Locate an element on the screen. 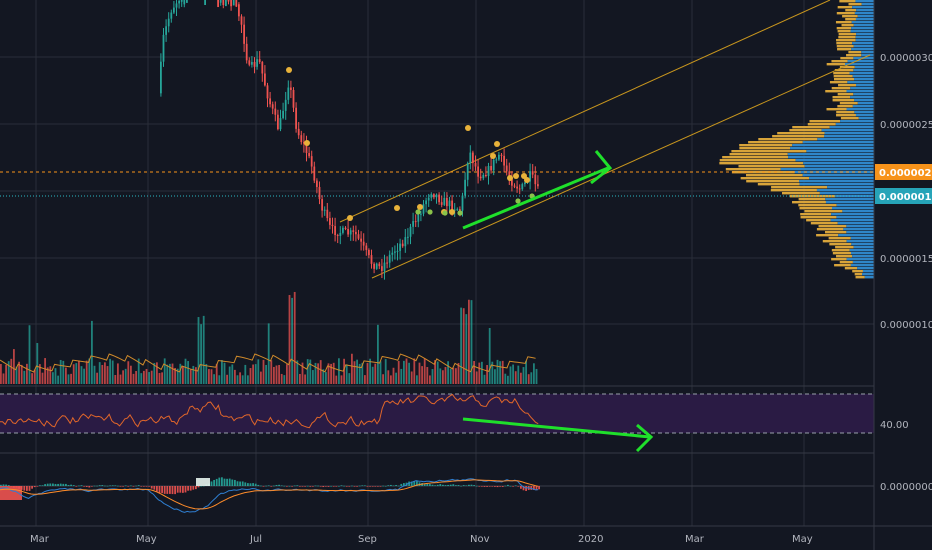 The image size is (932, 550). current-price-tag-label: 0.00000196 is located at coordinates (905, 197).